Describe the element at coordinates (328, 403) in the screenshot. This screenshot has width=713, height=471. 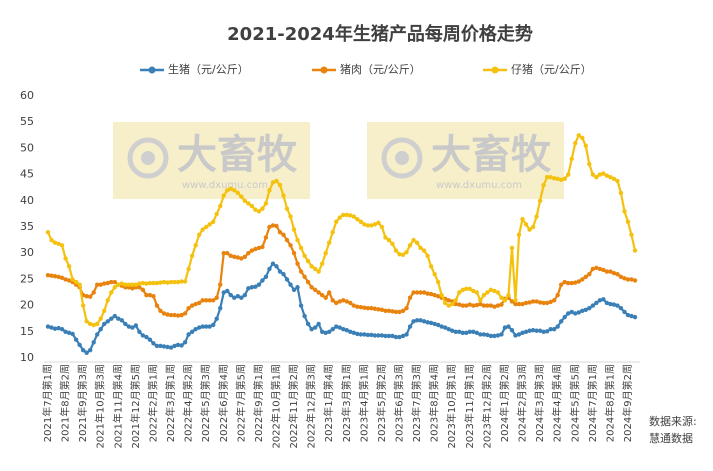
I see `x-tick-label: 2023年1月第4周` at that location.